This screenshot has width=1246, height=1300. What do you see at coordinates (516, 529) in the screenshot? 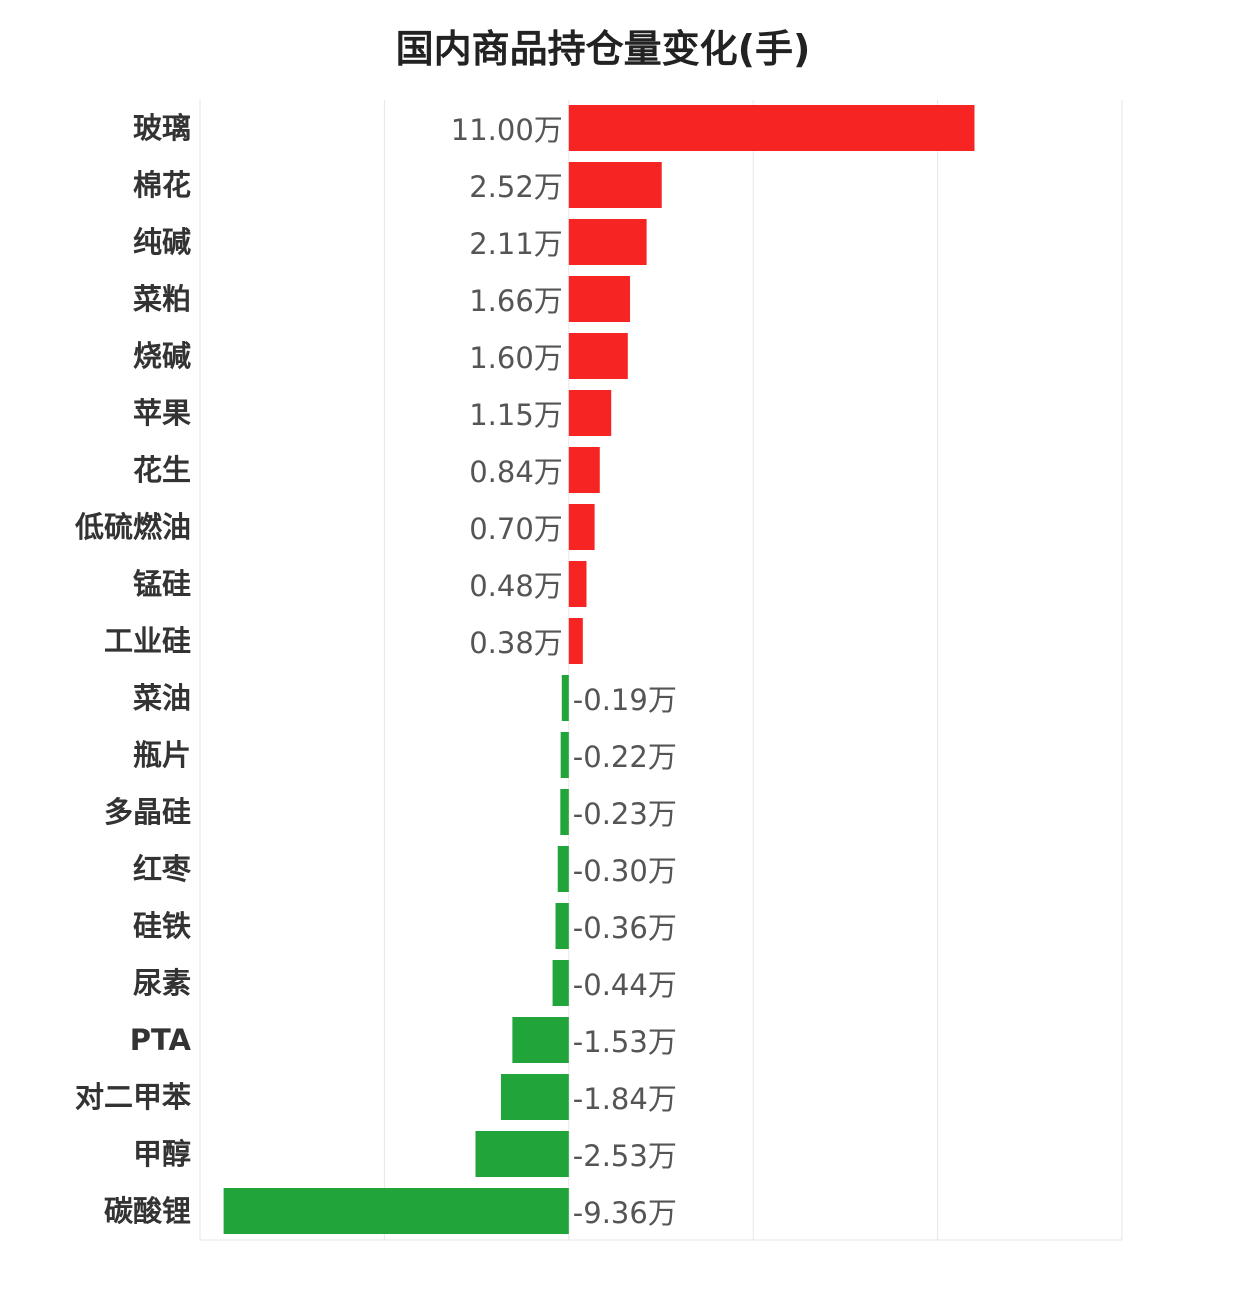
I see `data-label: 0.70万` at bounding box center [516, 529].